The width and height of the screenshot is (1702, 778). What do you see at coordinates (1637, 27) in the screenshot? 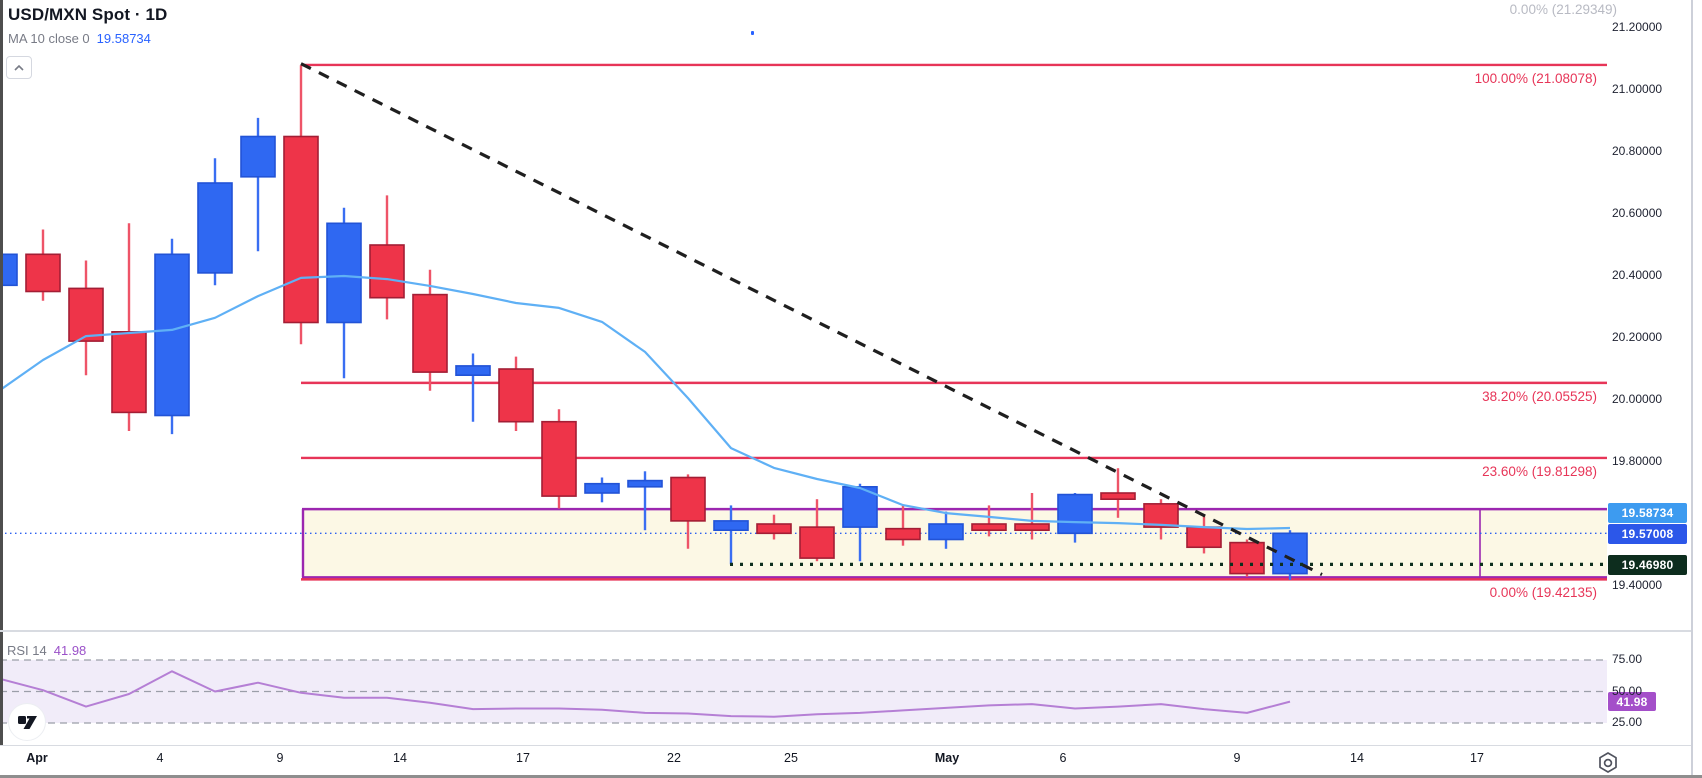
I see `price-axis-tick: 21.20000` at bounding box center [1637, 27].